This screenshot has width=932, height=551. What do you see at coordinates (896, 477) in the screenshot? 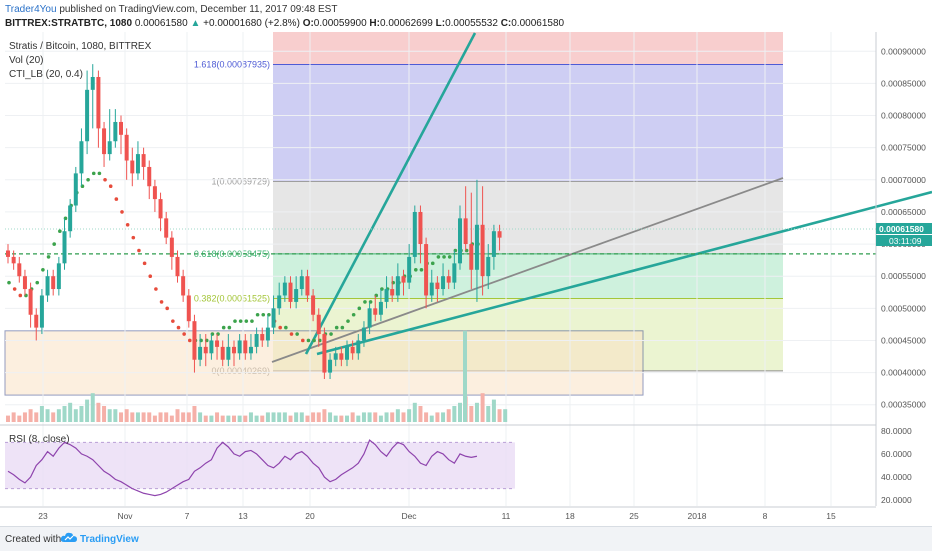
I see `rsi-tick-label: 40.0000` at bounding box center [896, 477].